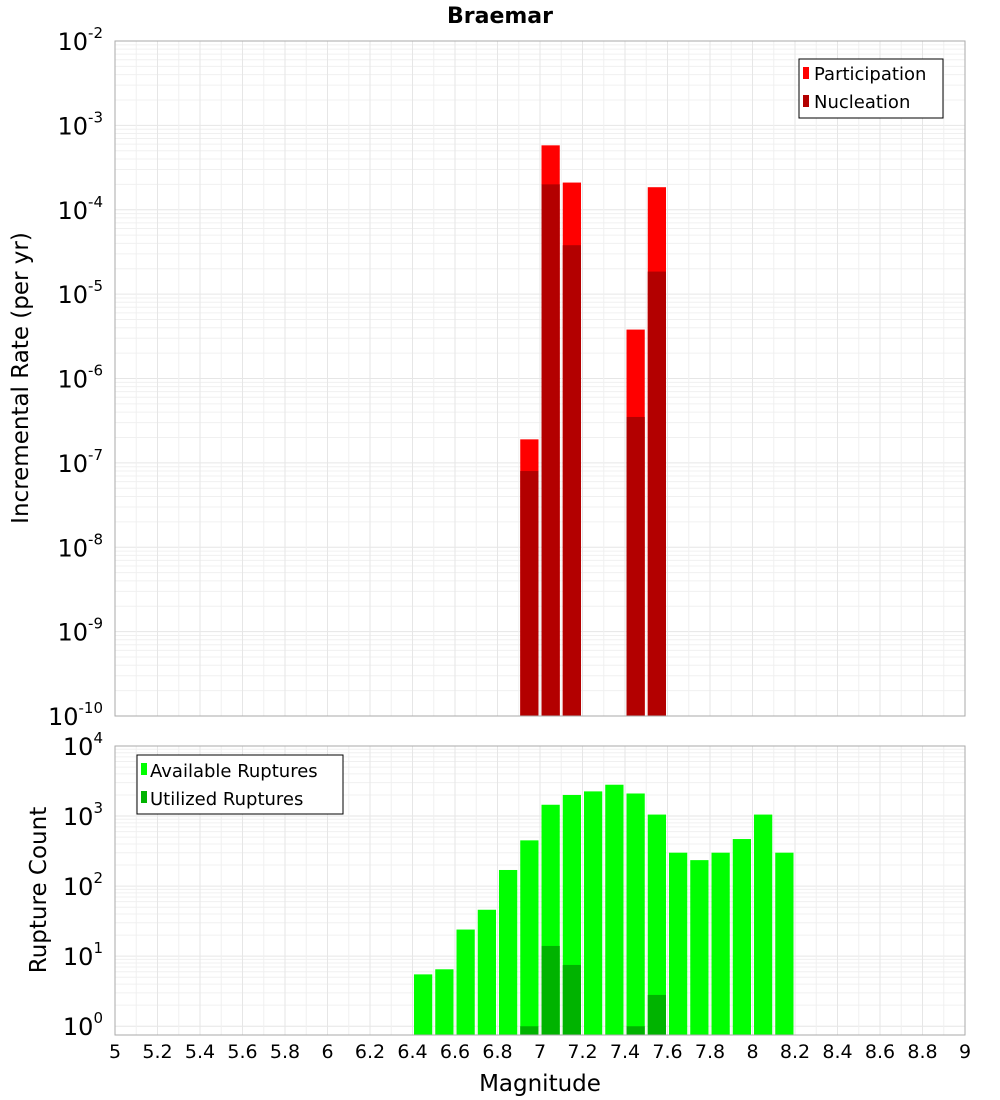  Describe the element at coordinates (234, 771) in the screenshot. I see `available-legend-label: Available Ruptures` at that location.